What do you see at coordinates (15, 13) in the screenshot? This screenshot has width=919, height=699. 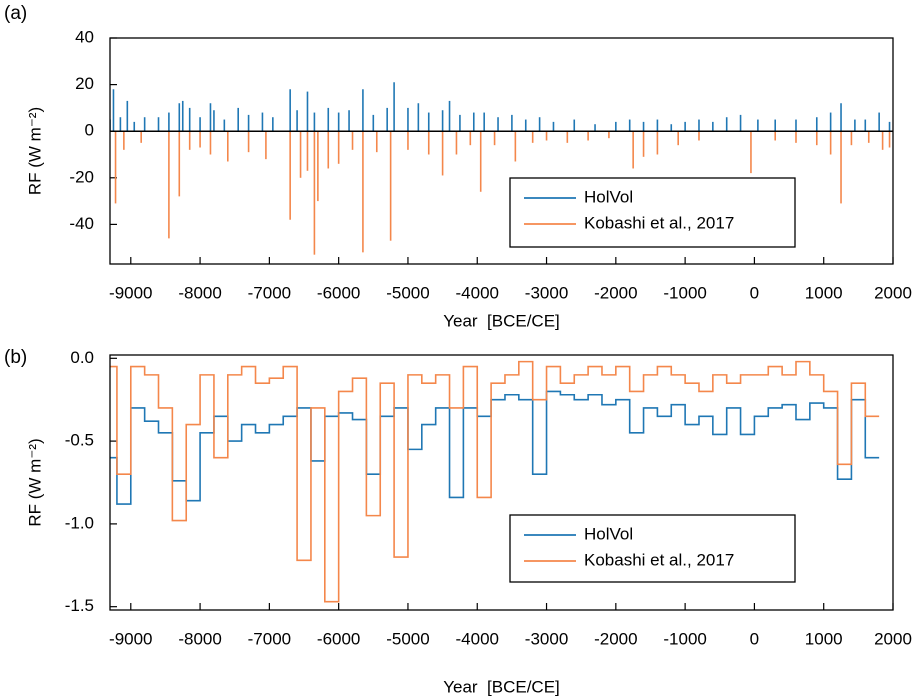 I see `panel-label: (a)` at bounding box center [15, 13].